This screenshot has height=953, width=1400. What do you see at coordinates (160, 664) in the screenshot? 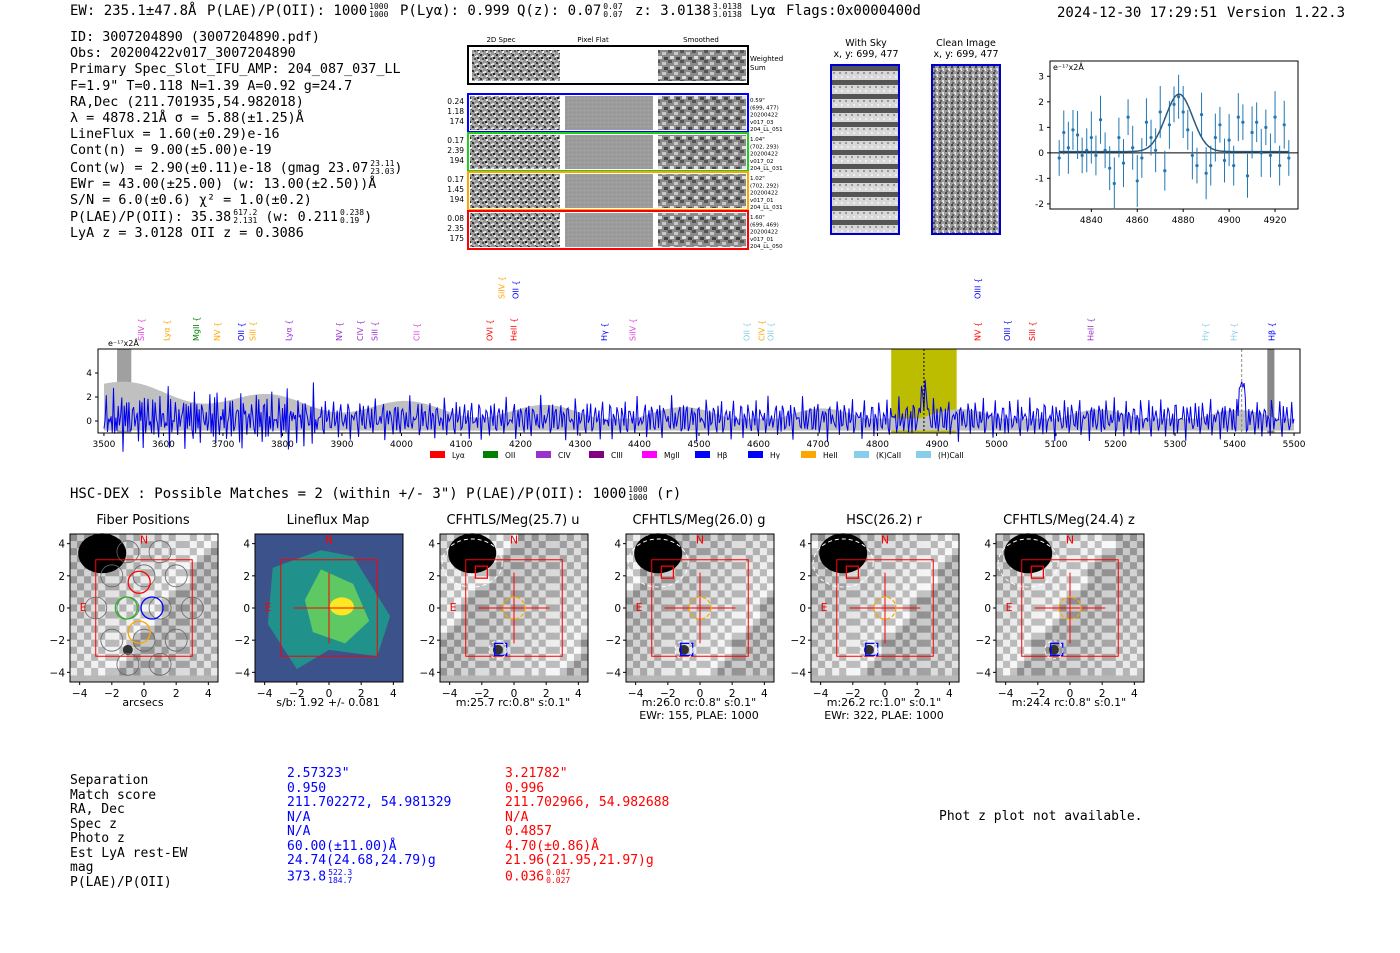
I see `fiber-circle` at bounding box center [160, 664].